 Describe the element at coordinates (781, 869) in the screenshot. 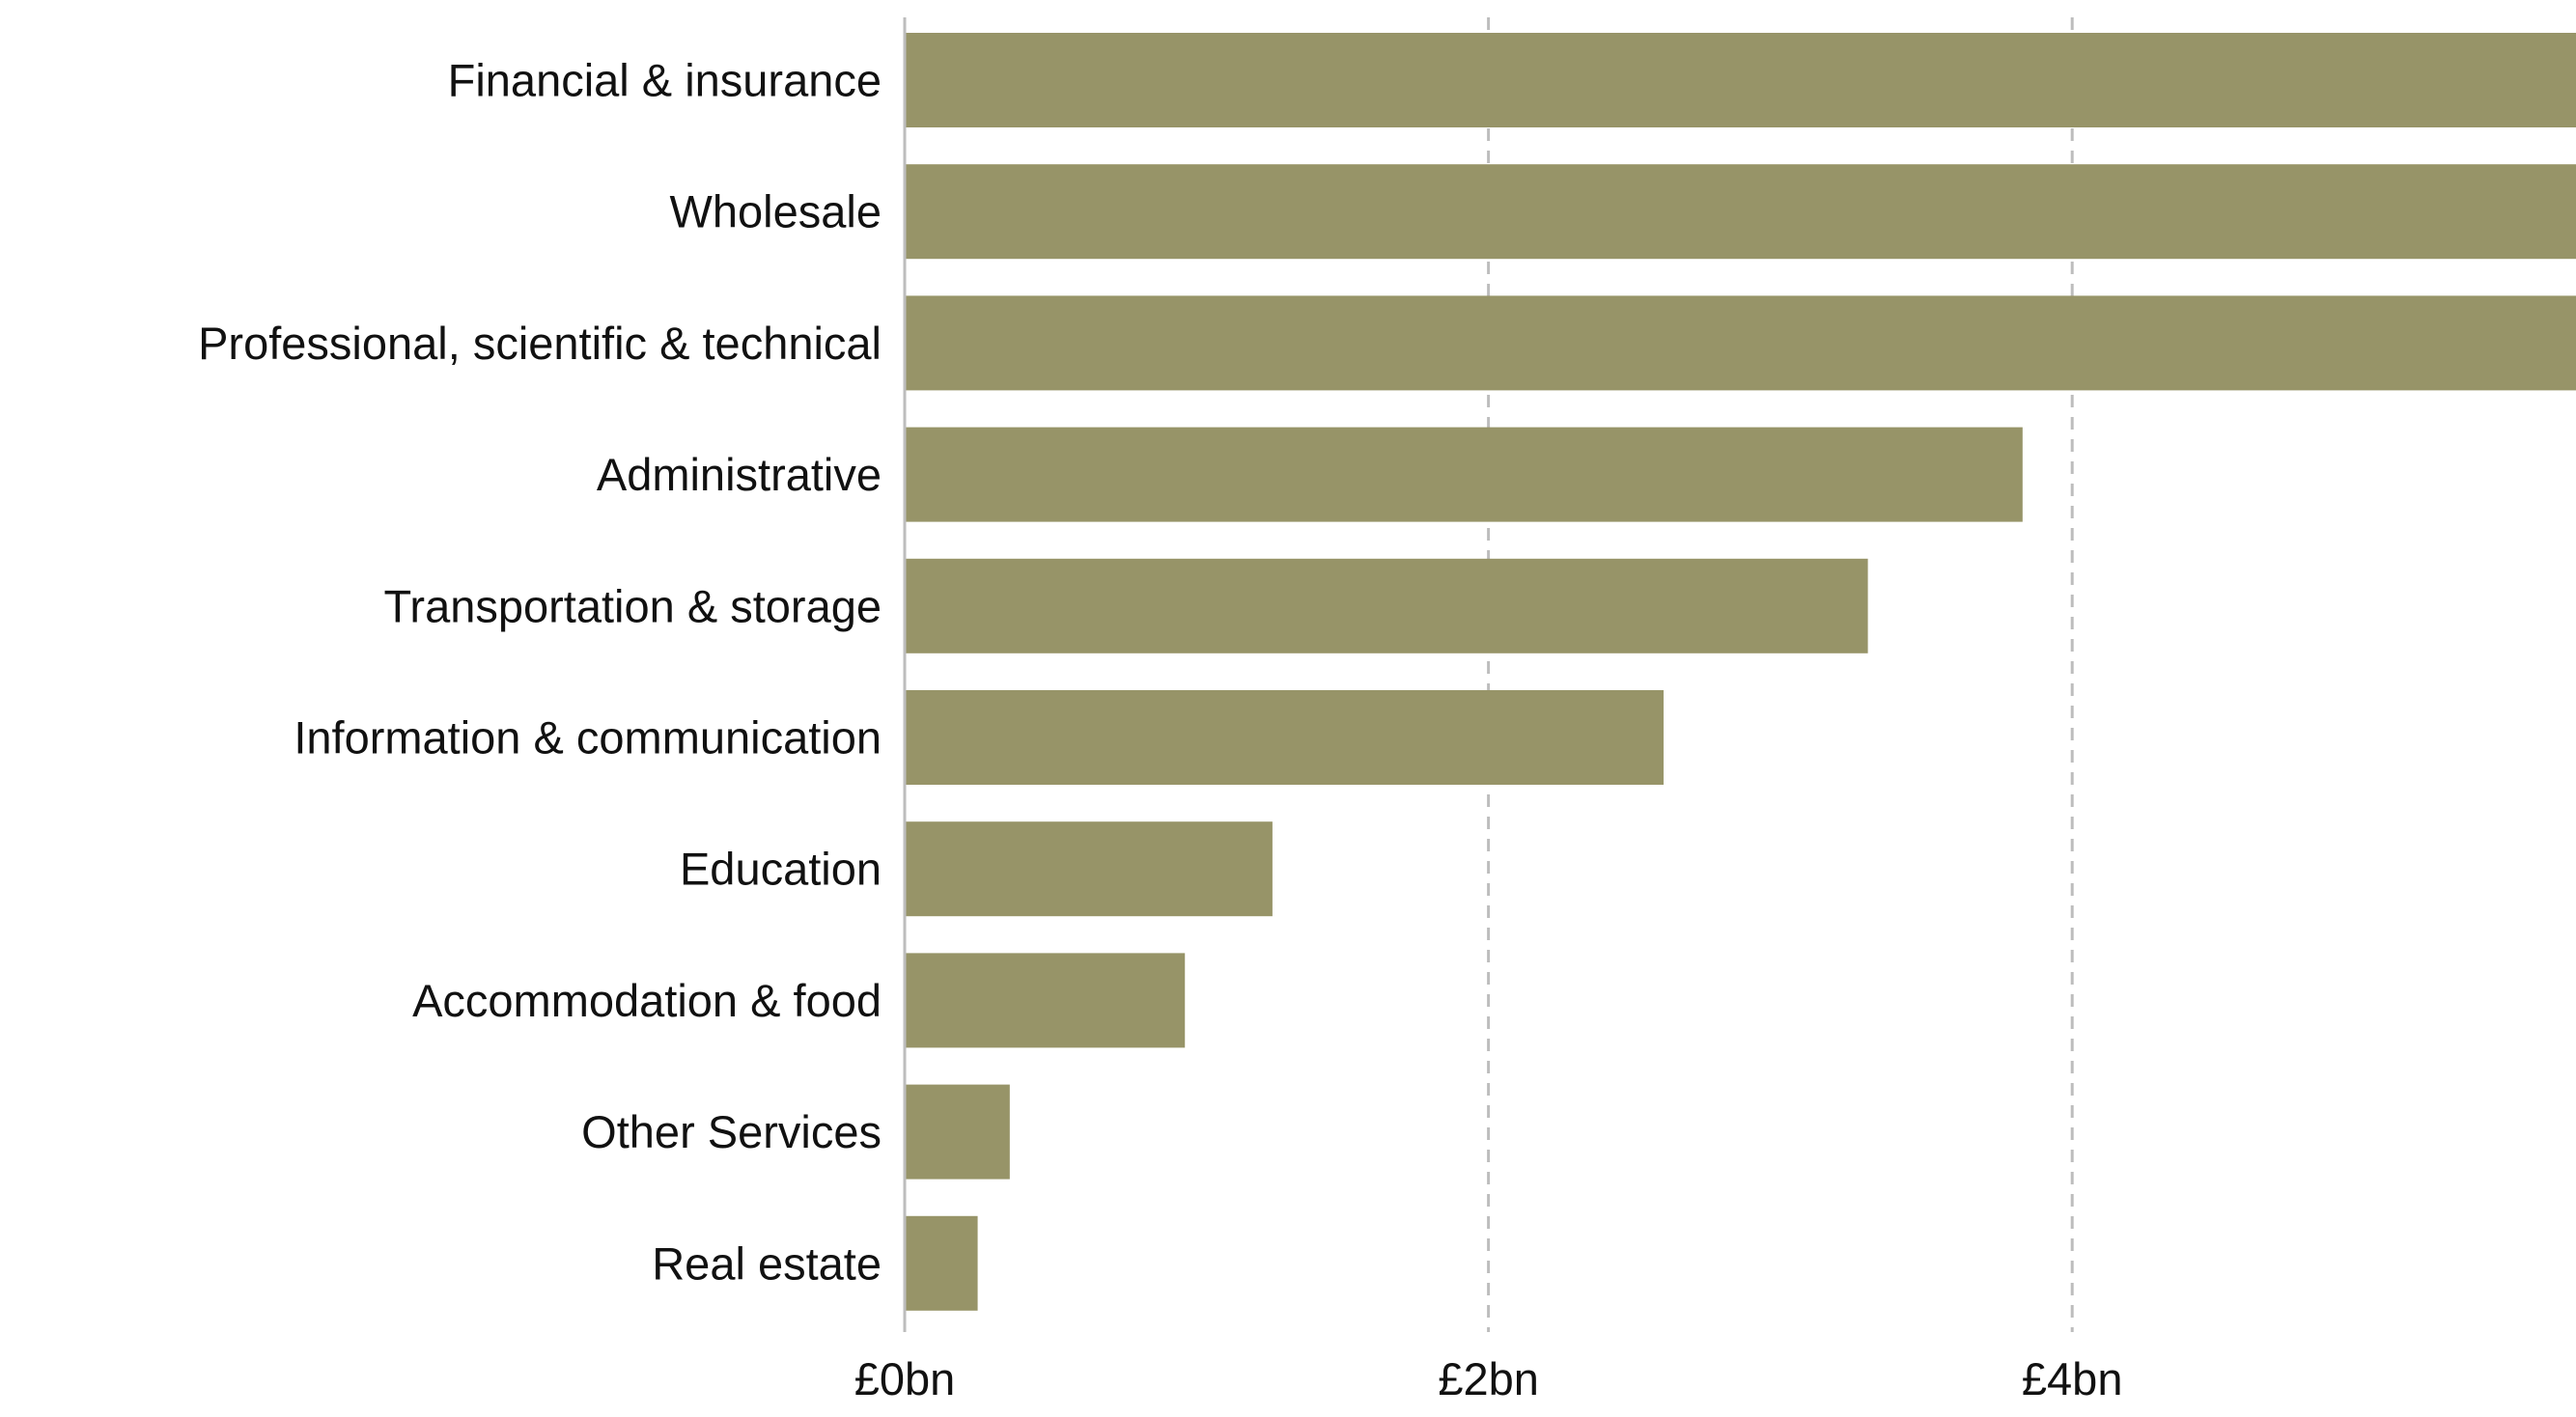

I see `category-label-6: Education` at that location.